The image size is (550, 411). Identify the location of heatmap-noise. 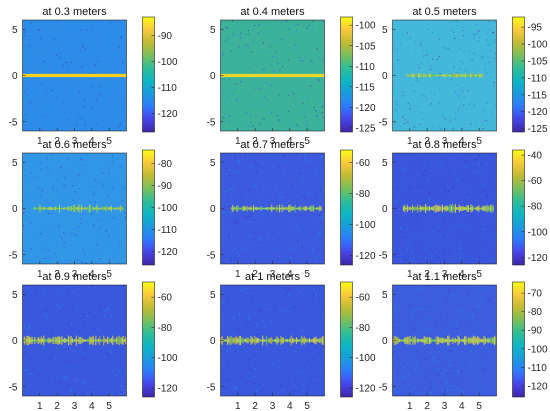
(74, 340).